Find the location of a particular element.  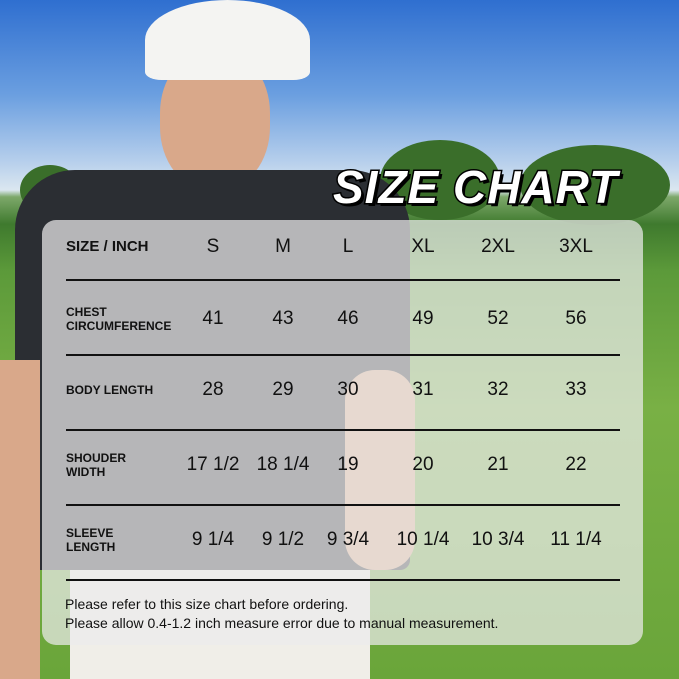

table-cell: 29 is located at coordinates (283, 389).